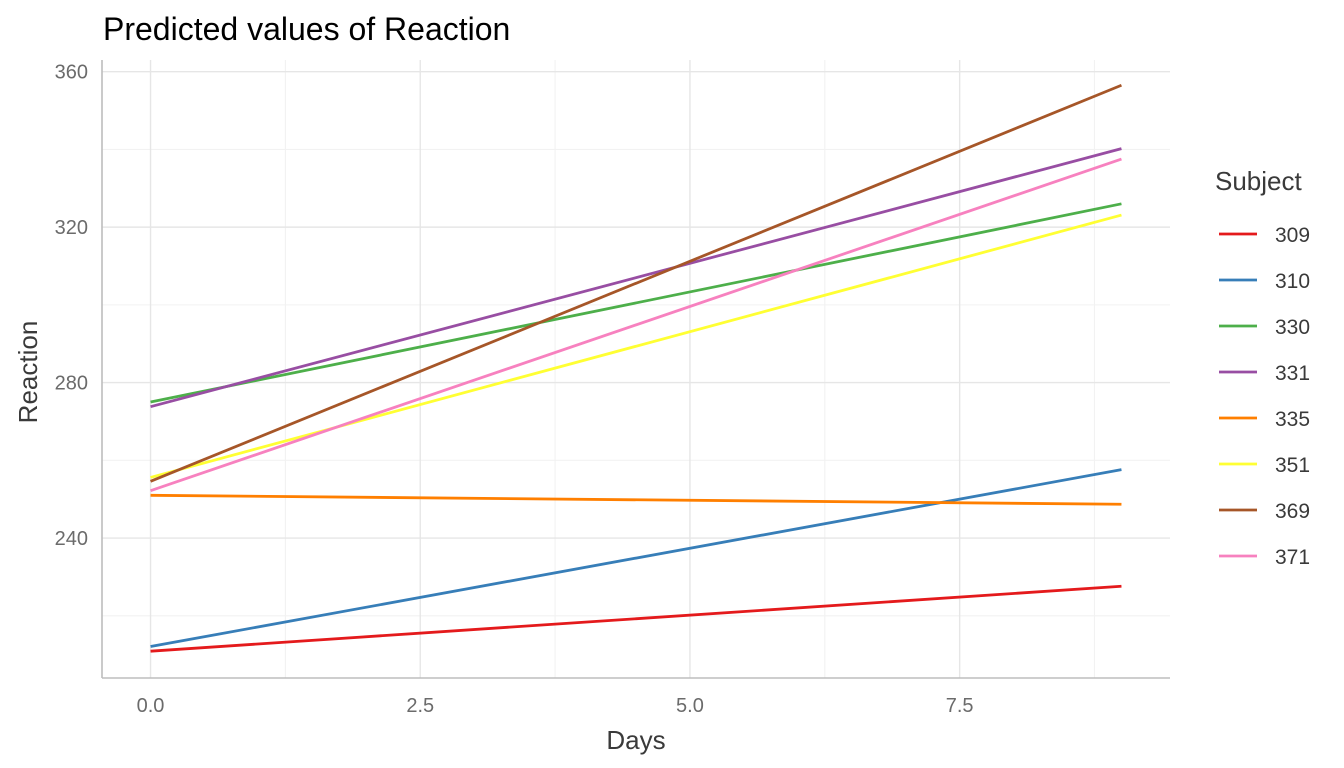 The image size is (1344, 768). I want to click on legend-label-310: 310, so click(1292, 281).